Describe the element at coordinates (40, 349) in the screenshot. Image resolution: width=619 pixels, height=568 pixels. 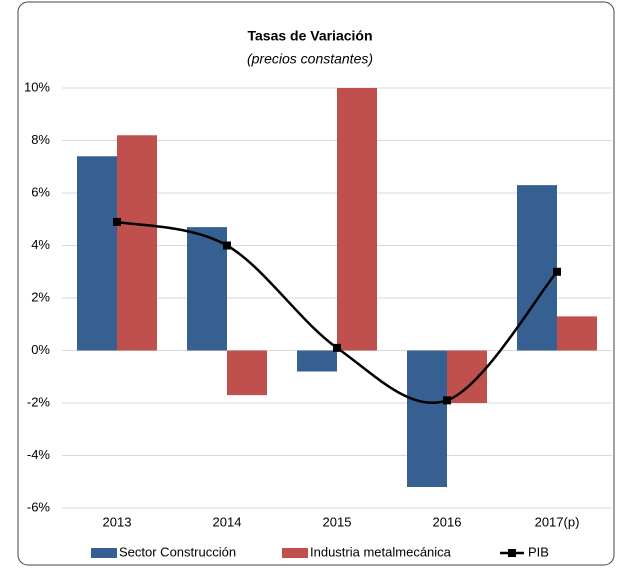
I see `y-tick-label: 0%` at that location.